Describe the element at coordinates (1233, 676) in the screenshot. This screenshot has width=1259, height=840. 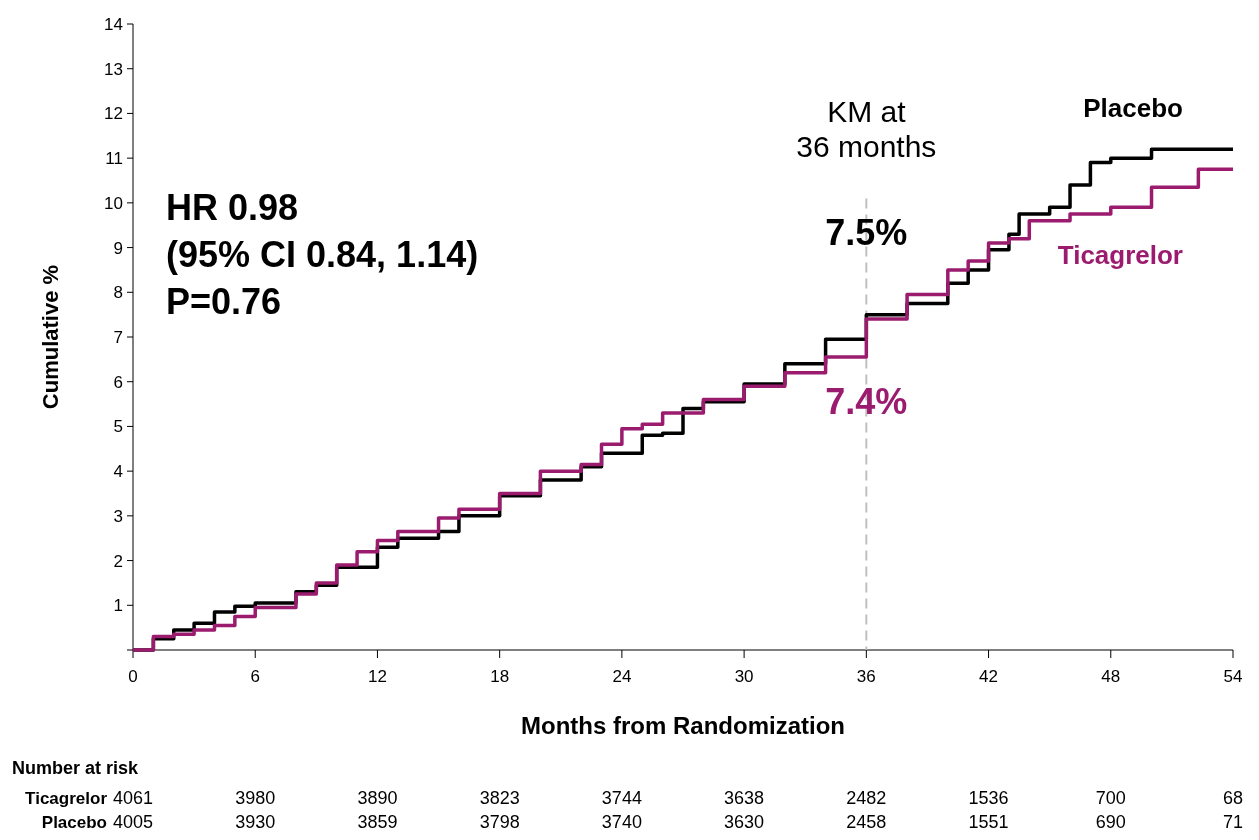
I see `x-tick-label: 54` at that location.